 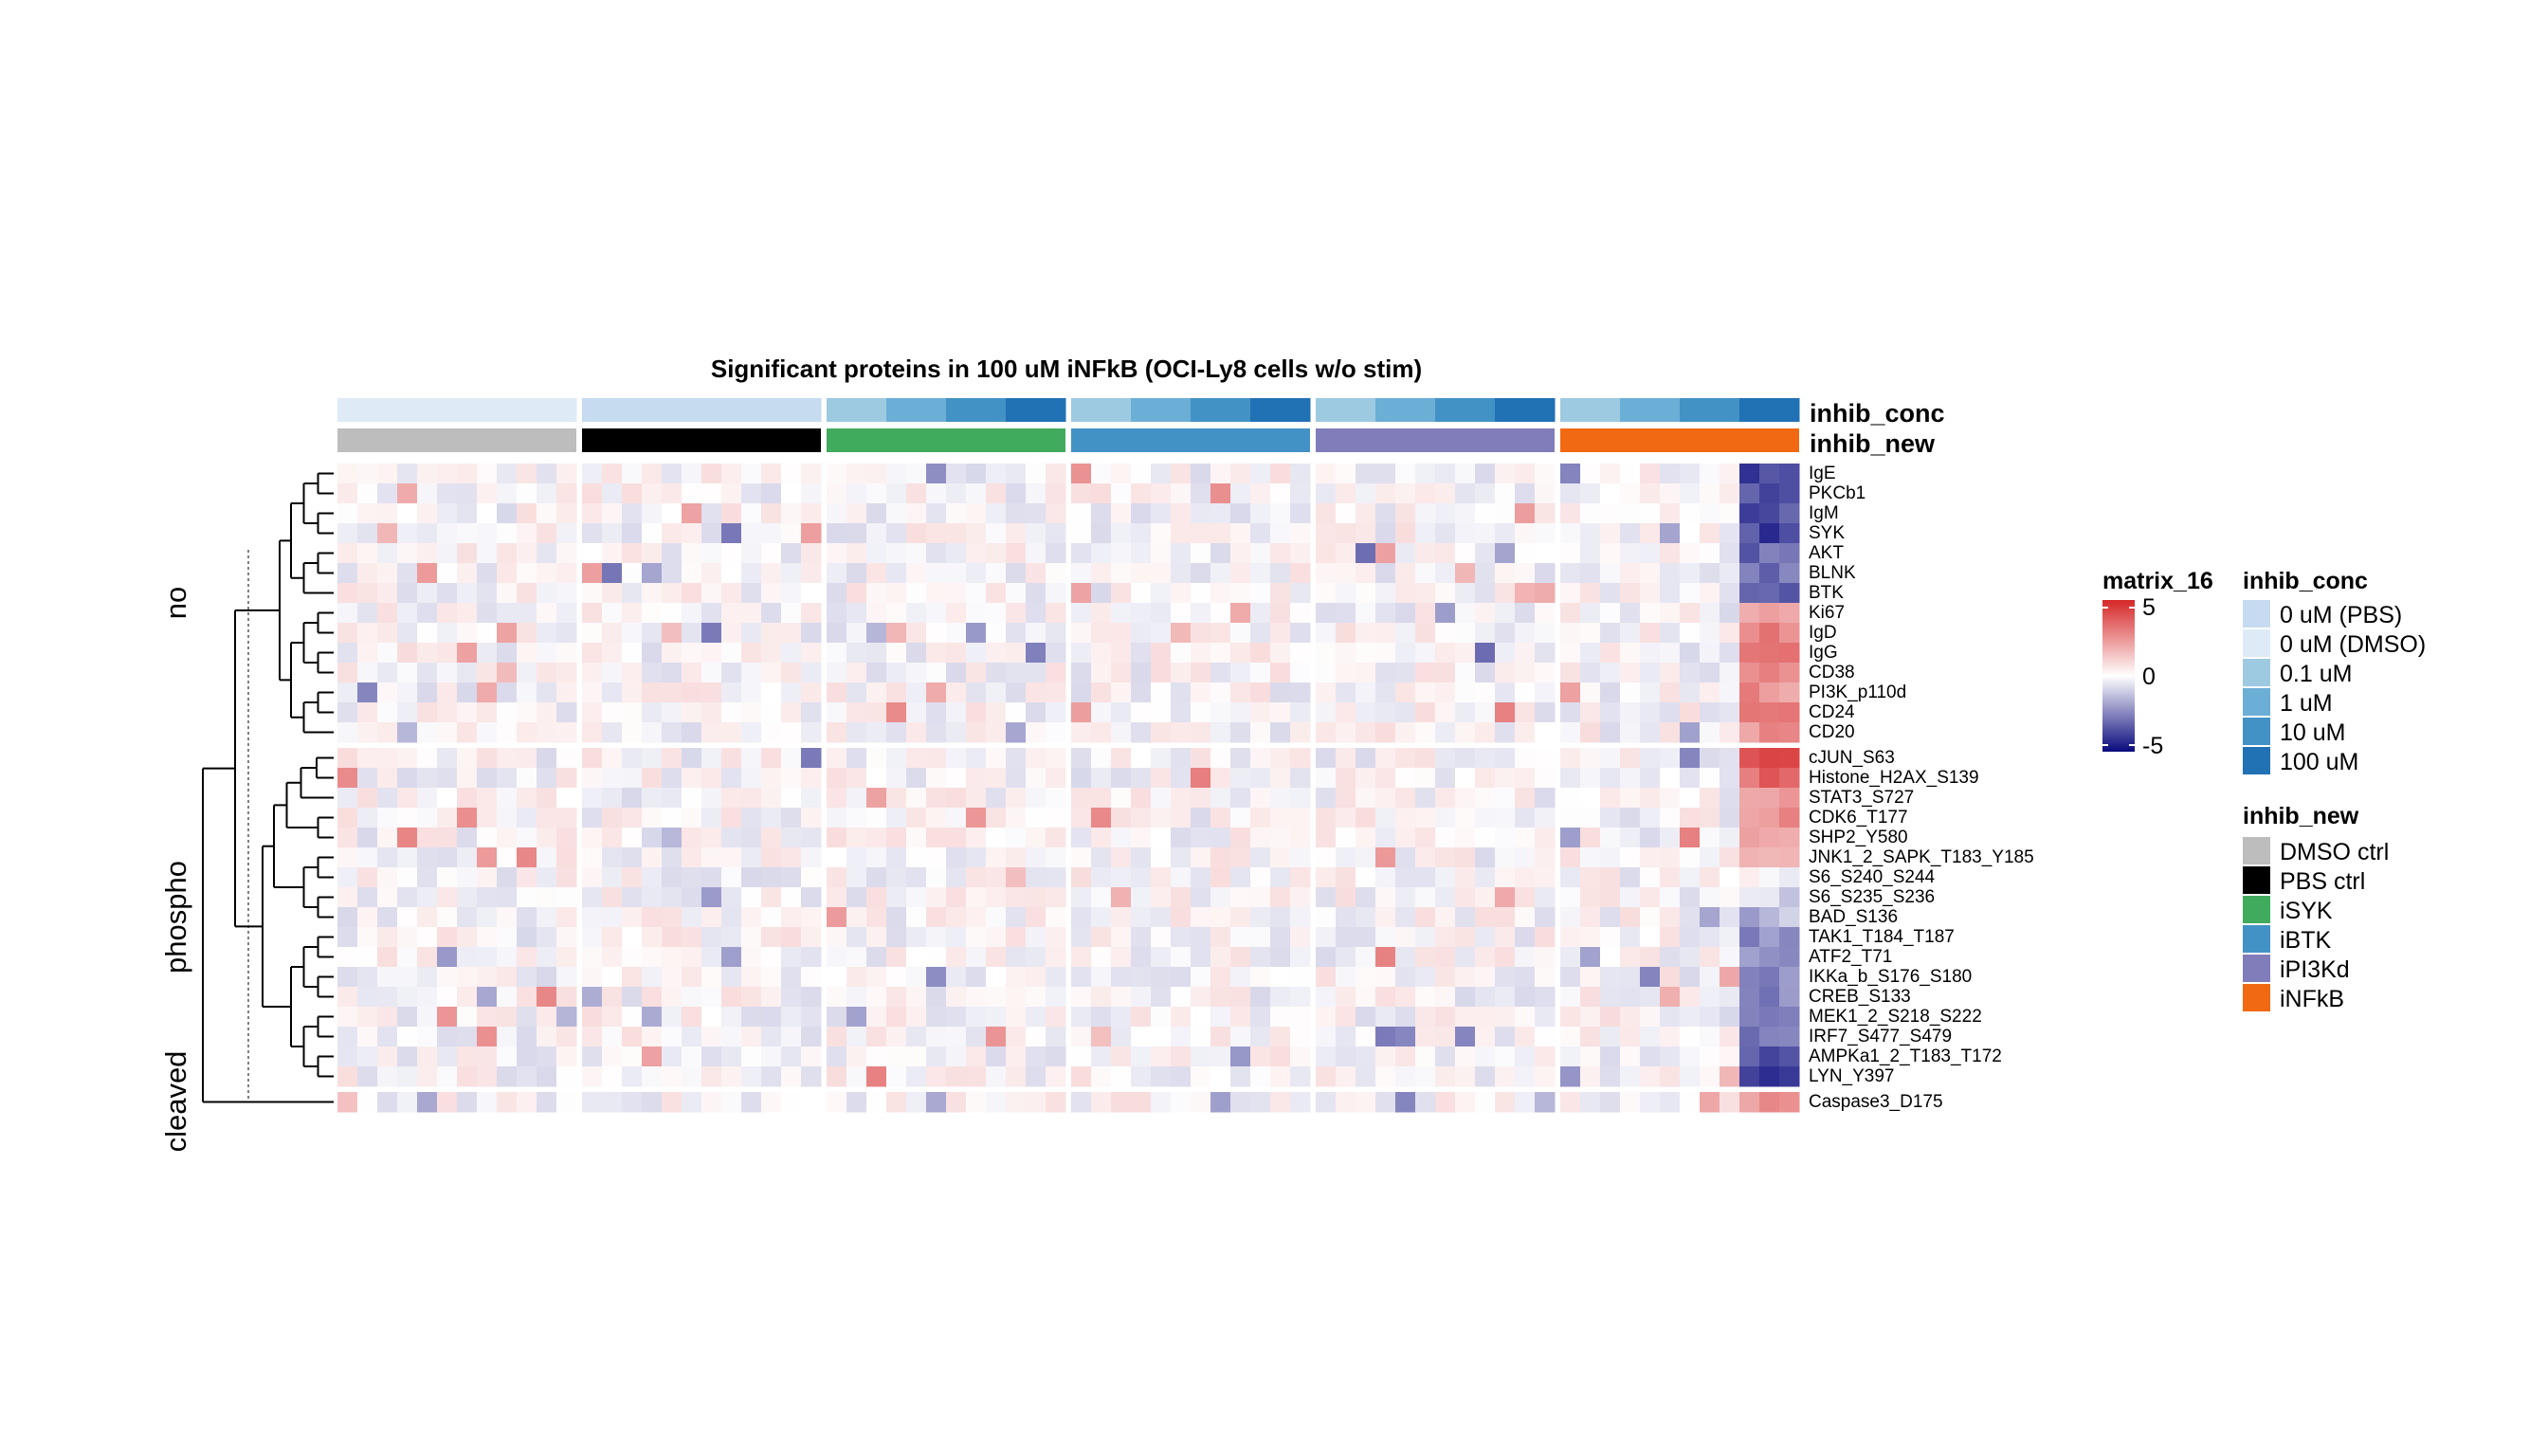 I want to click on row-label: IgE, so click(x=1822, y=473).